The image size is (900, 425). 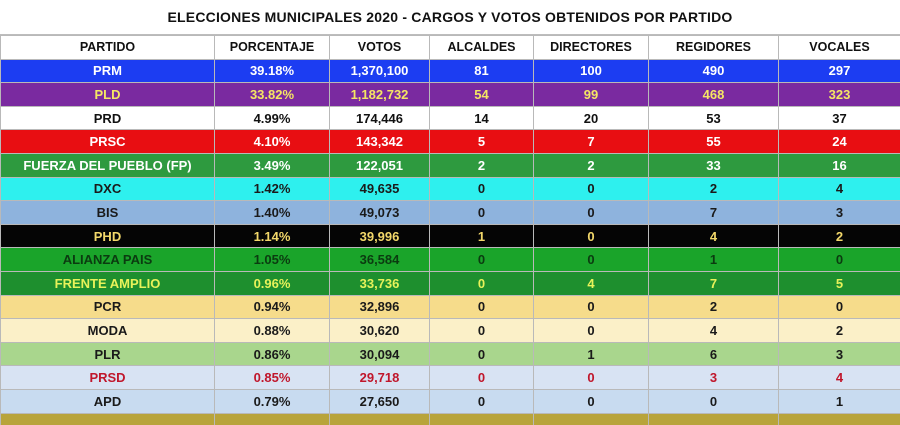 I want to click on directores-cell: 20, so click(x=591, y=118).